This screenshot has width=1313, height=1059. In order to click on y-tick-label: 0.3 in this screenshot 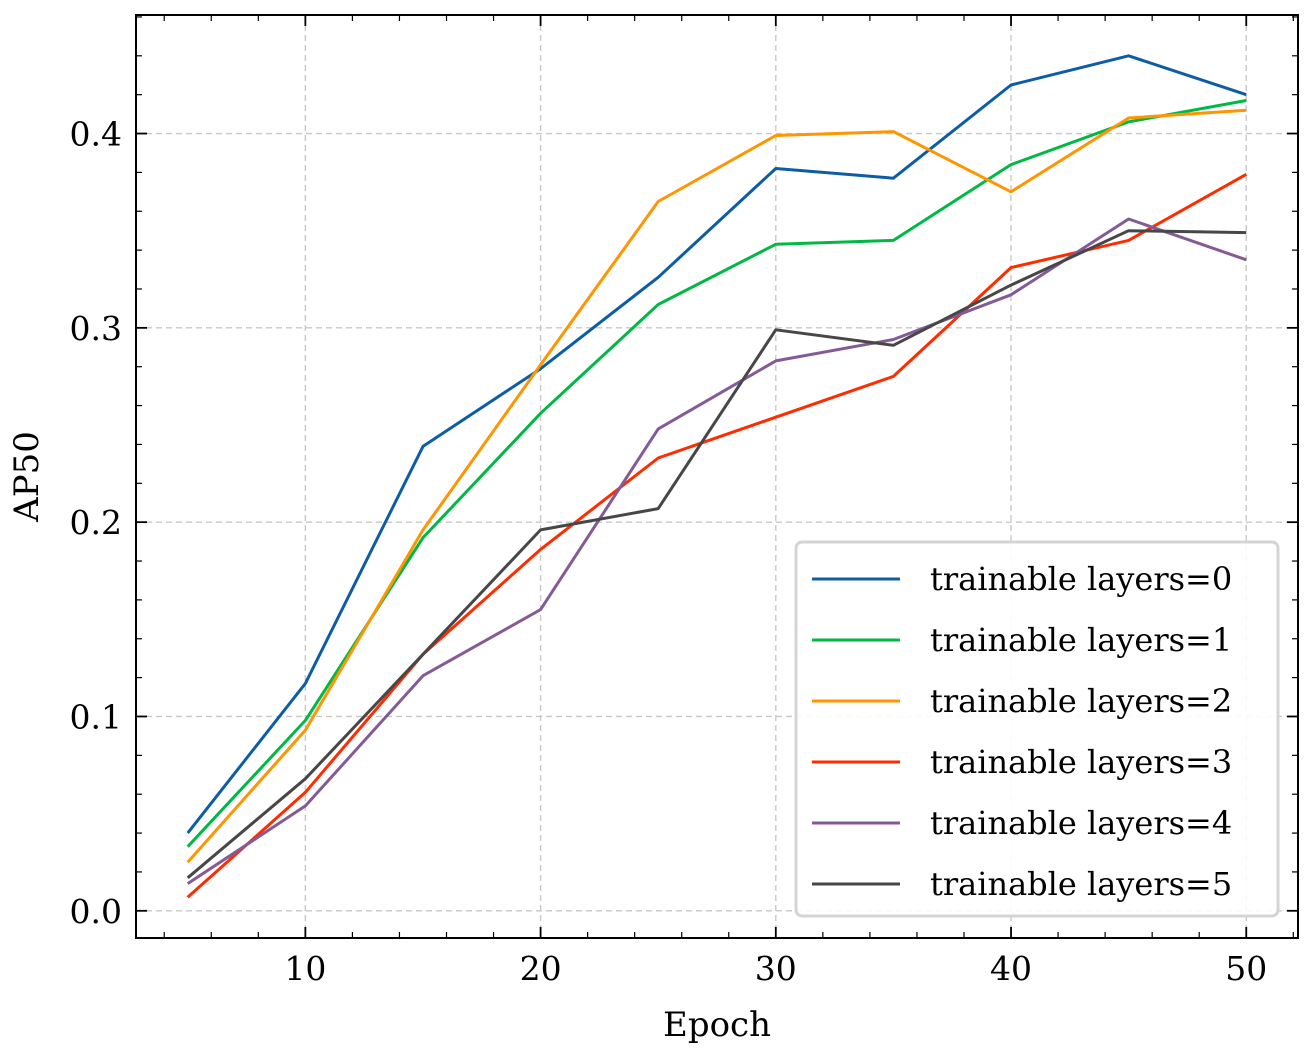, I will do `click(96, 328)`.